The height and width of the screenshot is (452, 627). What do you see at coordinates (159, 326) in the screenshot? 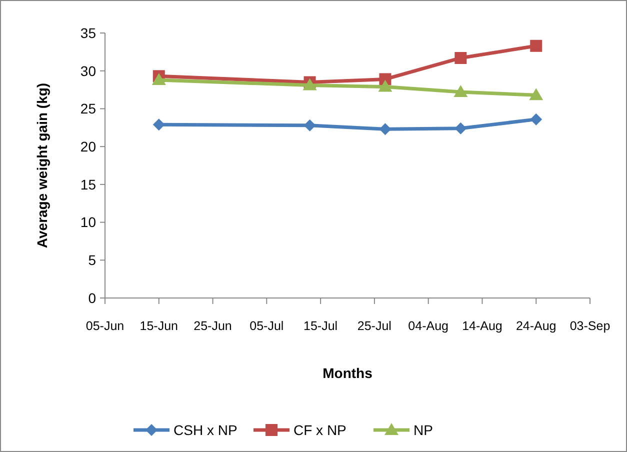
I see `x-tick-label: 15-Jun` at bounding box center [159, 326].